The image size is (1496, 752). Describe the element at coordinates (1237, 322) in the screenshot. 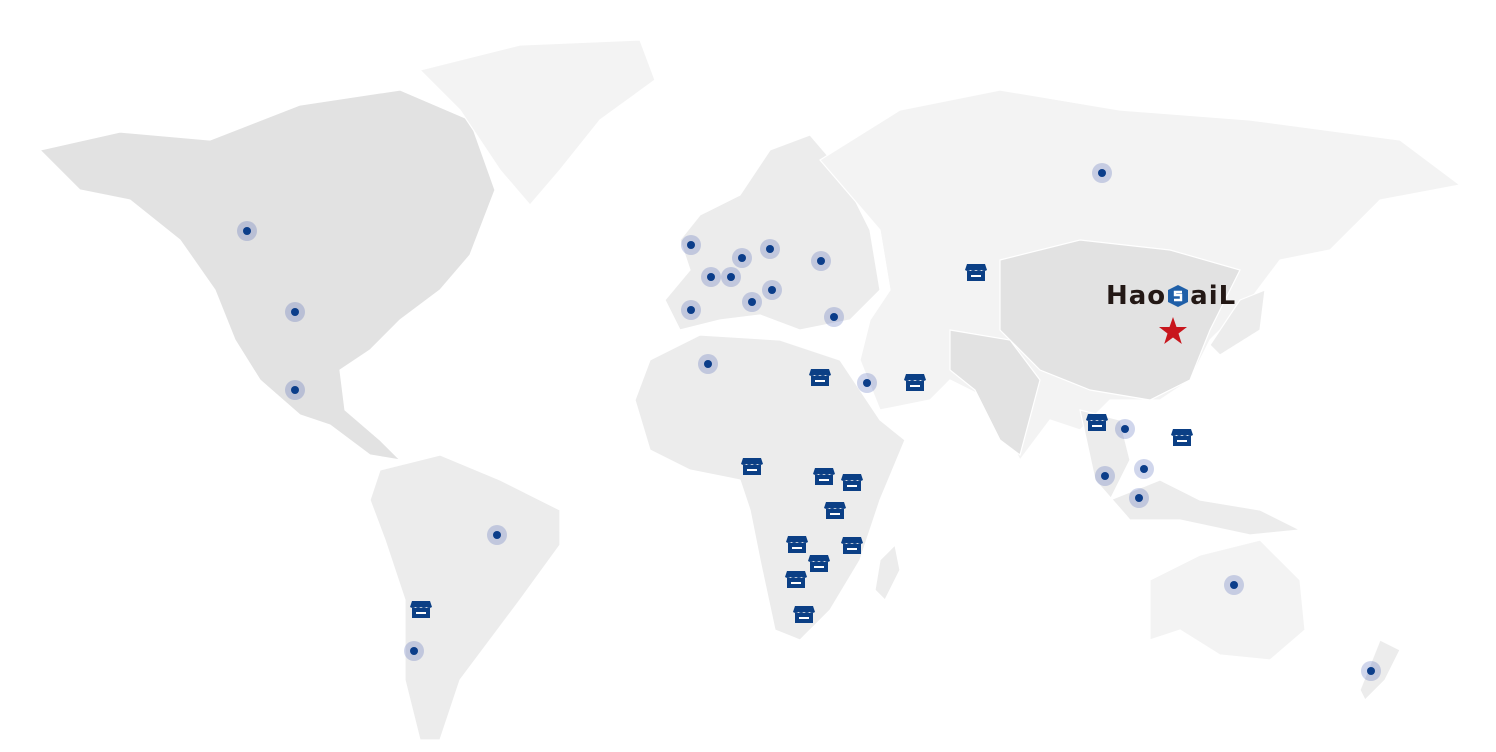

I see `japan` at that location.